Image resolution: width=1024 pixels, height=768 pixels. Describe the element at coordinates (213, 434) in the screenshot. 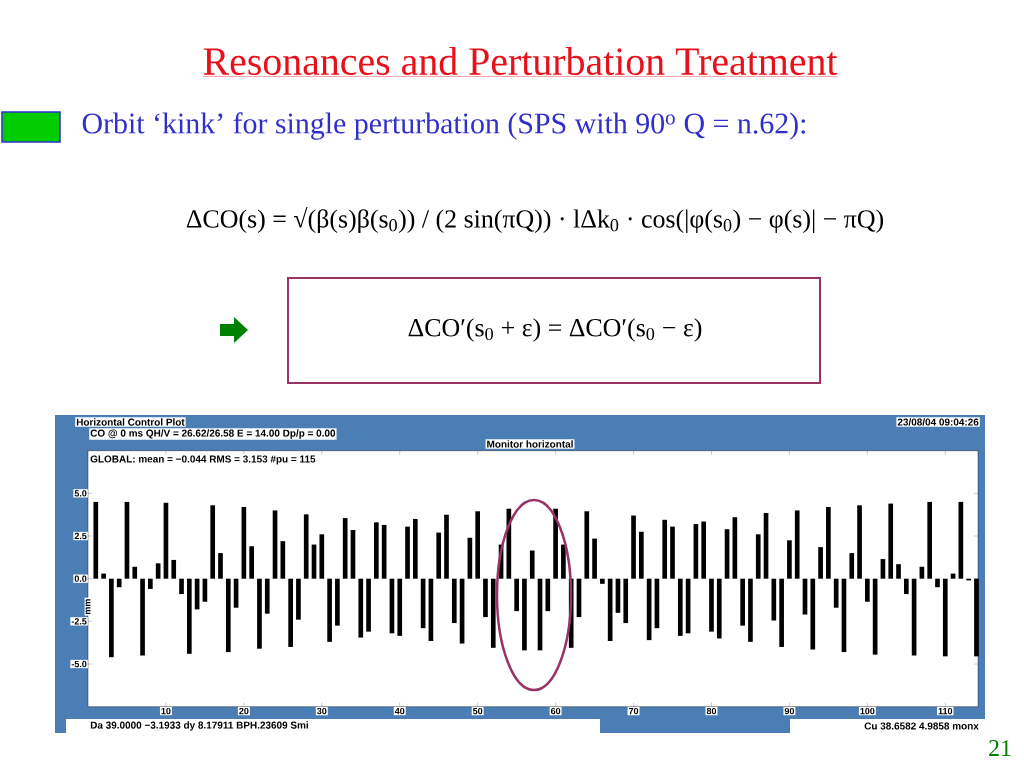

I see `text: CO @ 0 ms QH/V = 26.62/26.58 E = 14.00 Dp/p = 0.00` at that location.